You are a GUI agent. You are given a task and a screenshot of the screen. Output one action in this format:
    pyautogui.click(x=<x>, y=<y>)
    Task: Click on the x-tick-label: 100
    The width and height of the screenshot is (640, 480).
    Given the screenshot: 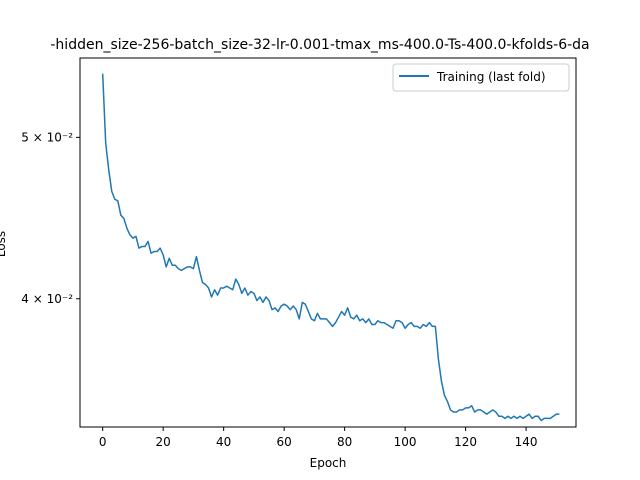 What is the action you would take?
    pyautogui.click(x=405, y=442)
    